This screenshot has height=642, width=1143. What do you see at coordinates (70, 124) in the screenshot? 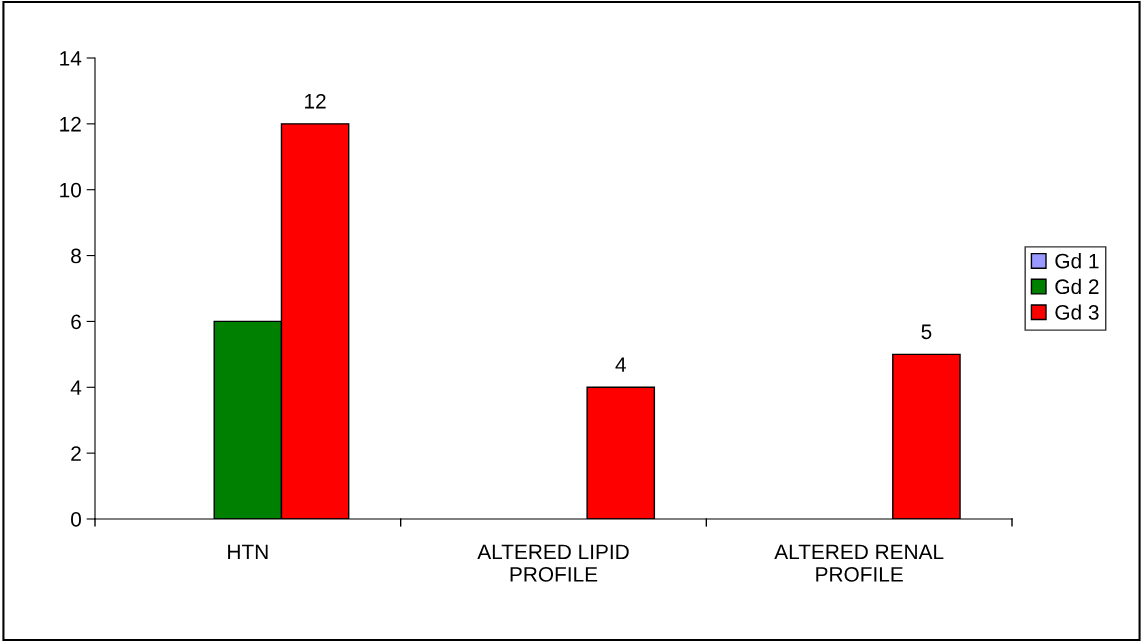
I see `y-tick-label: 12` at bounding box center [70, 124].